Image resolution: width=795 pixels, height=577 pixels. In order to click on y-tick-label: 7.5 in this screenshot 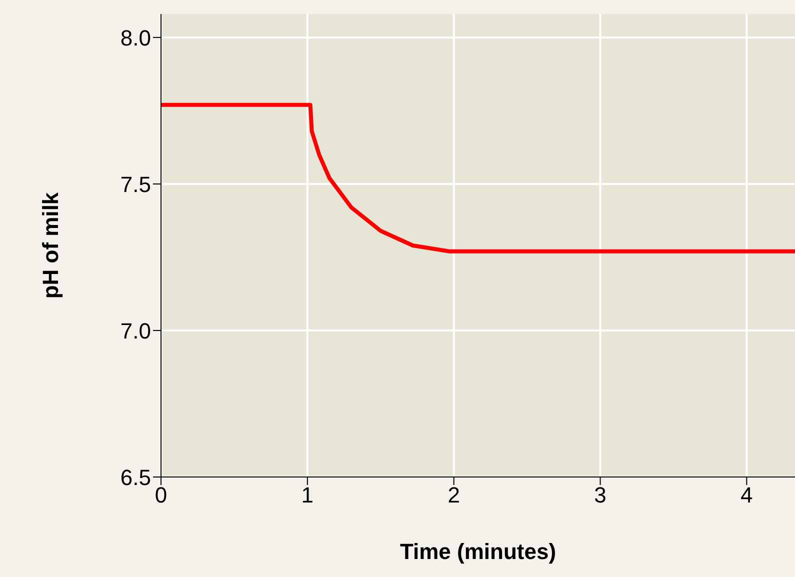, I will do `click(135, 184)`.